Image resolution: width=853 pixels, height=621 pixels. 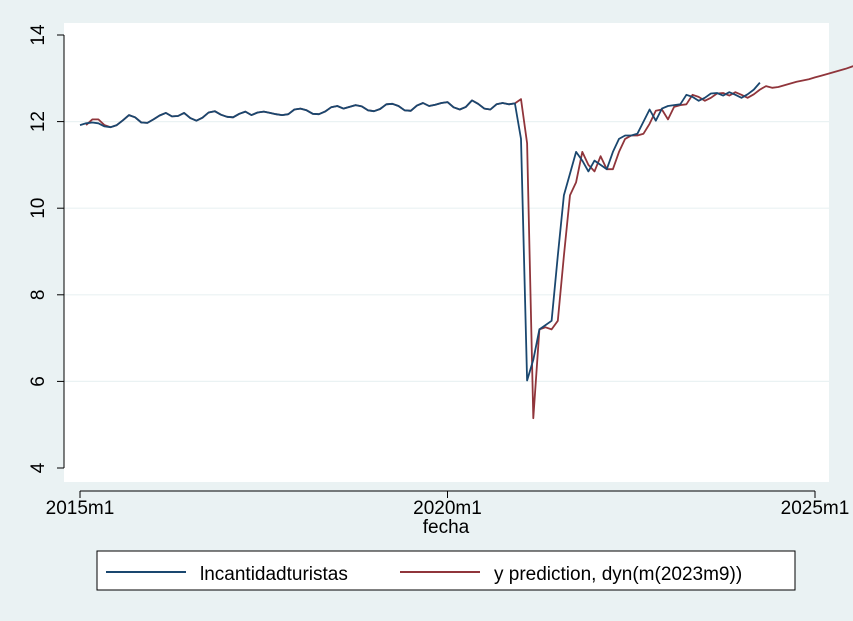 What do you see at coordinates (38, 295) in the screenshot?
I see `y-tick-label: 8` at bounding box center [38, 295].